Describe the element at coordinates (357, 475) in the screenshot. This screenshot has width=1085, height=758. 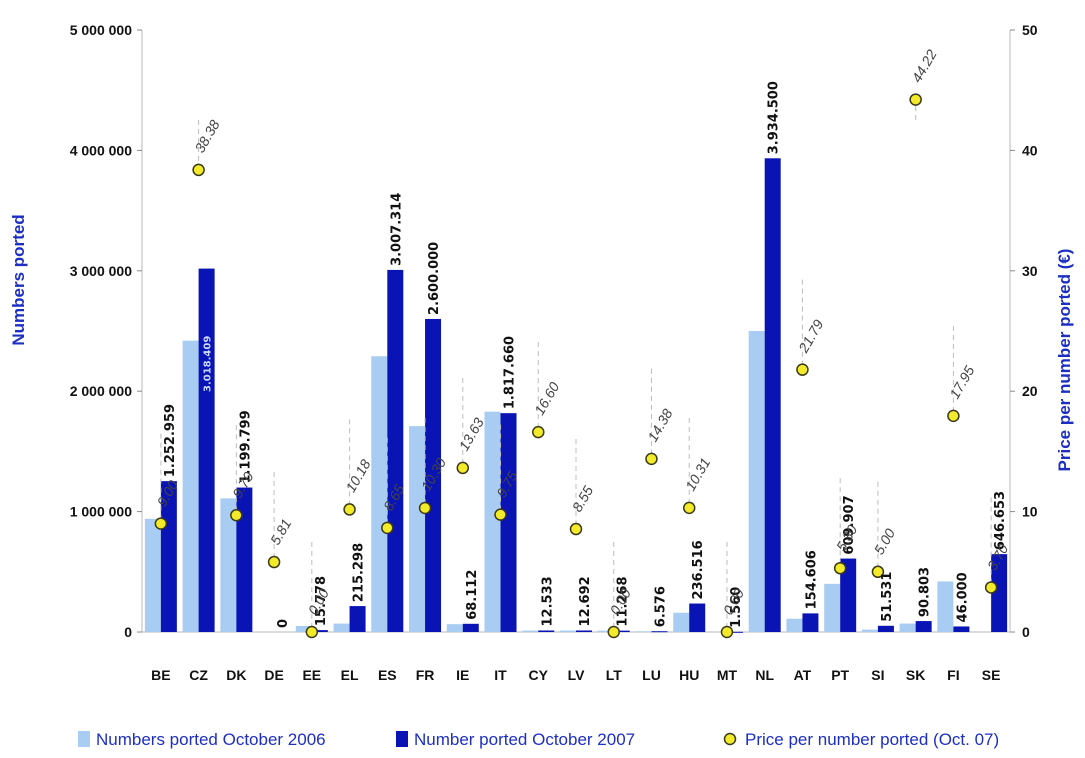
I see `price-label-el: 10.18` at that location.